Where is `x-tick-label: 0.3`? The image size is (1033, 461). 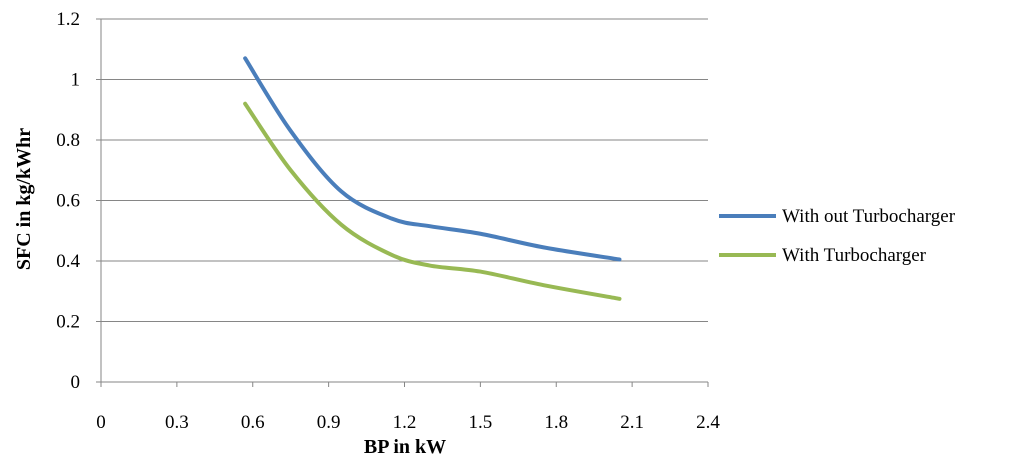 x-tick-label: 0.3 is located at coordinates (177, 422).